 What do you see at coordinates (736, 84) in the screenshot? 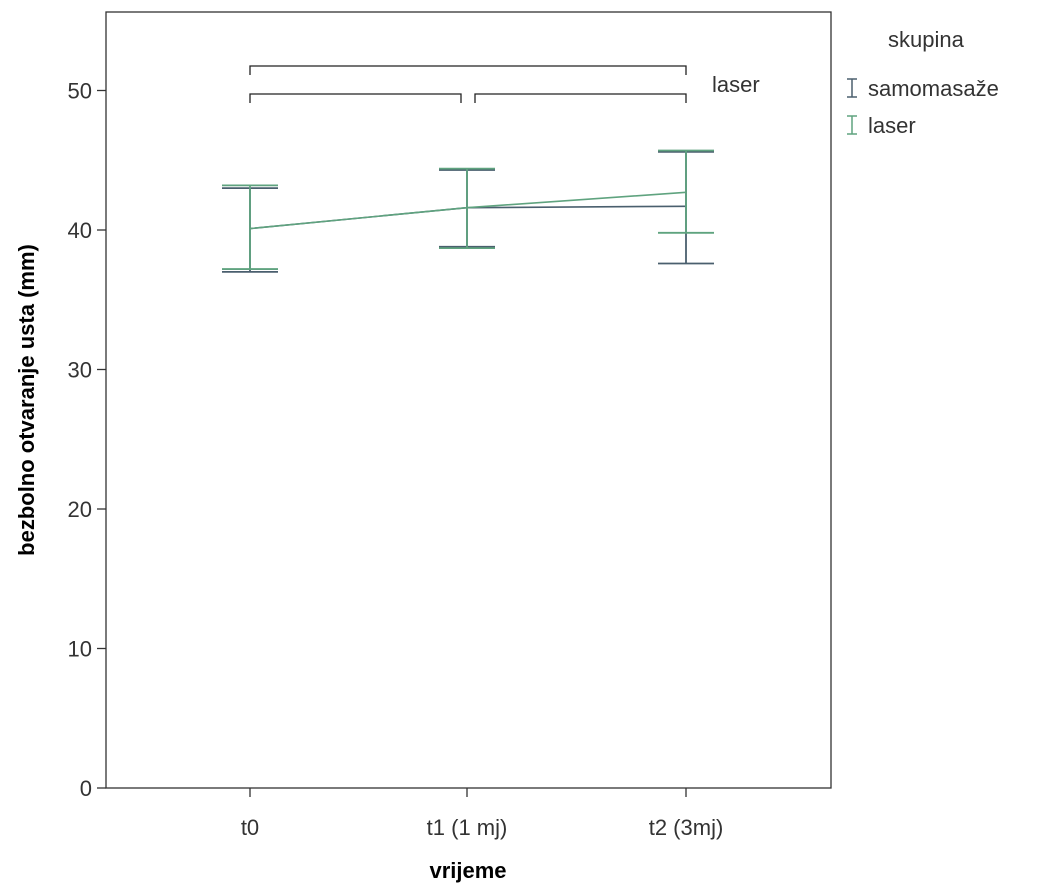
I see `annotation-label: laser` at bounding box center [736, 84].